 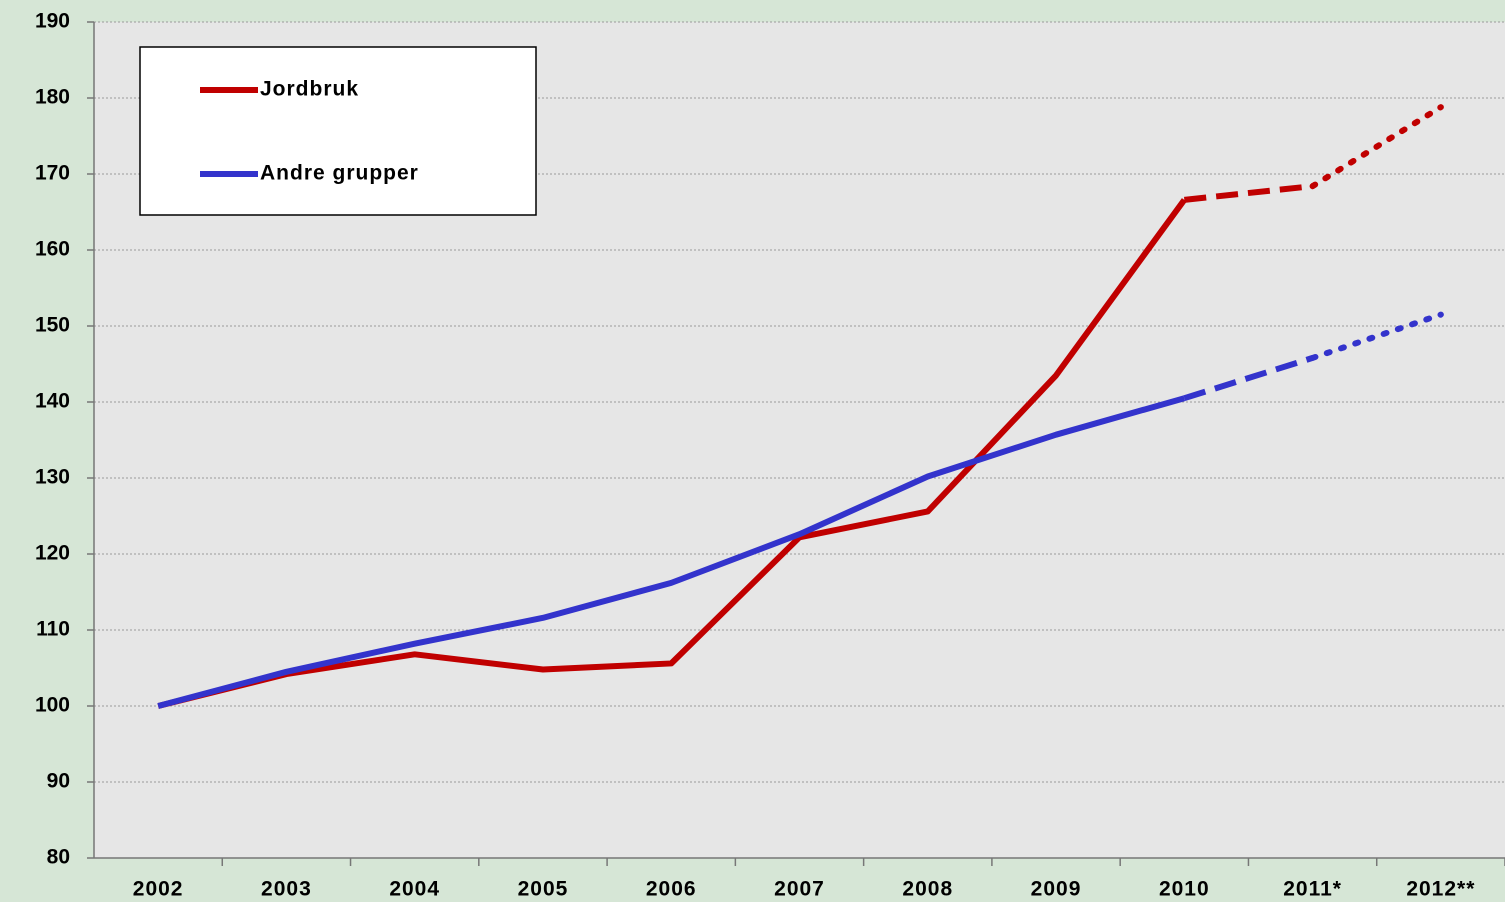 I want to click on y-tick-label: 130, so click(x=52, y=477).